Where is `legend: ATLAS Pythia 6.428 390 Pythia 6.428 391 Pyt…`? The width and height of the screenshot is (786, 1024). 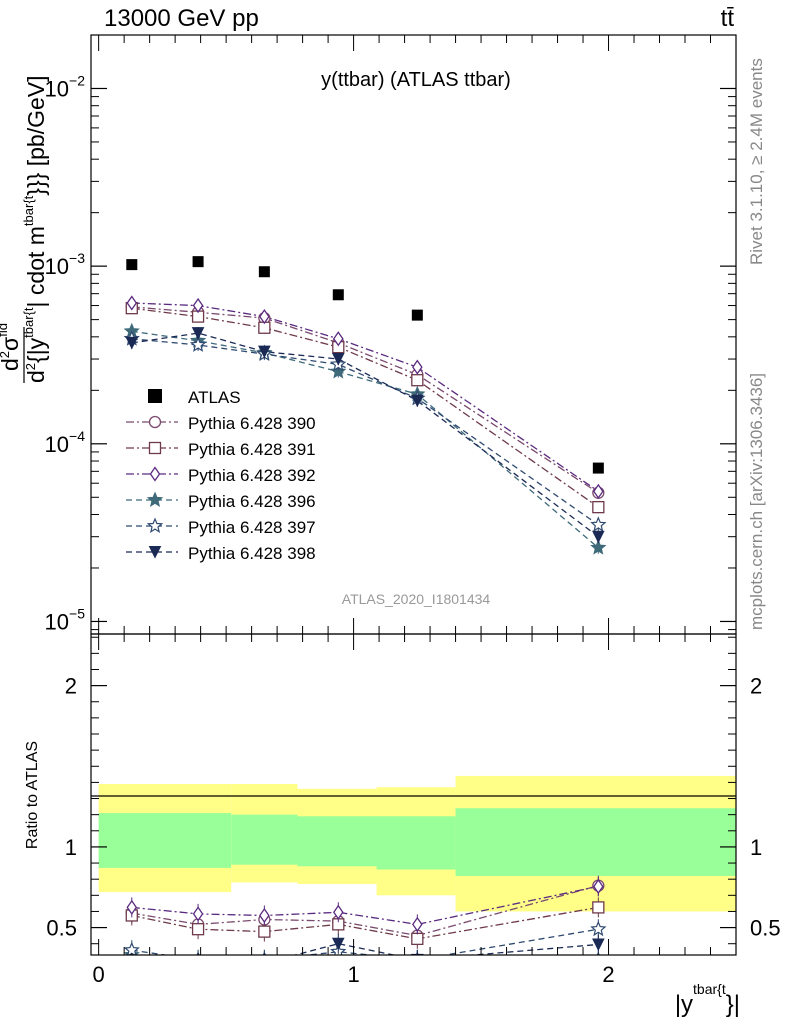 legend: ATLAS Pythia 6.428 390 Pythia 6.428 391 Pyt… is located at coordinates (221, 475).